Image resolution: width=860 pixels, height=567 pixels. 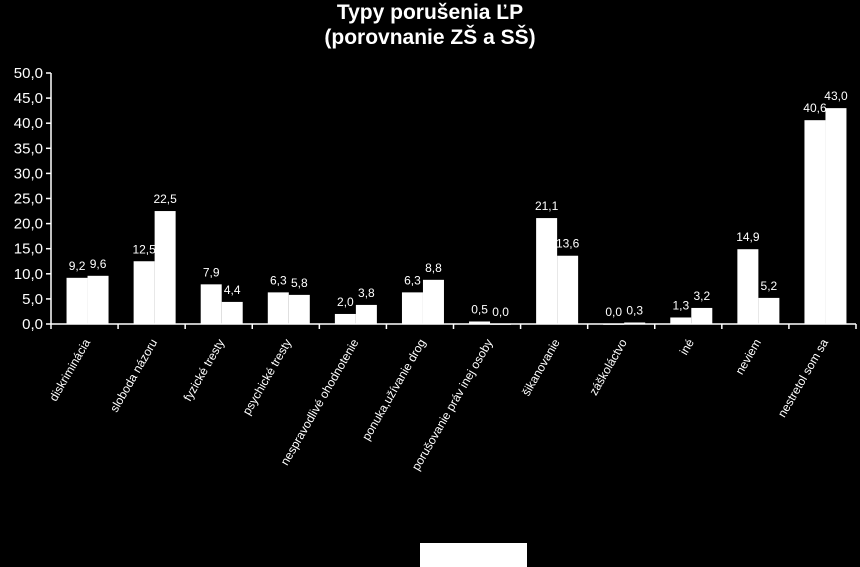 I want to click on category-label: sloboda názoru, so click(x=133, y=376).